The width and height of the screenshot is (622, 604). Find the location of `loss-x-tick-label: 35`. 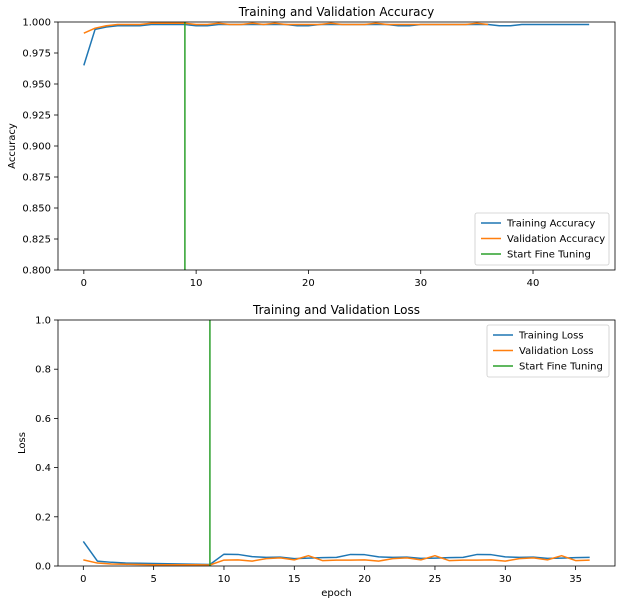

loss-x-tick-label: 35 is located at coordinates (575, 579).